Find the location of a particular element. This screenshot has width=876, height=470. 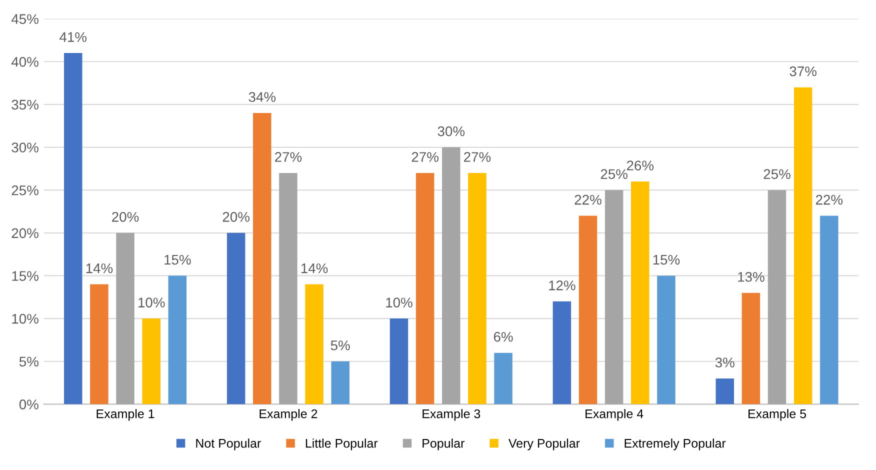

legend-label: Extremely Popular is located at coordinates (675, 444).